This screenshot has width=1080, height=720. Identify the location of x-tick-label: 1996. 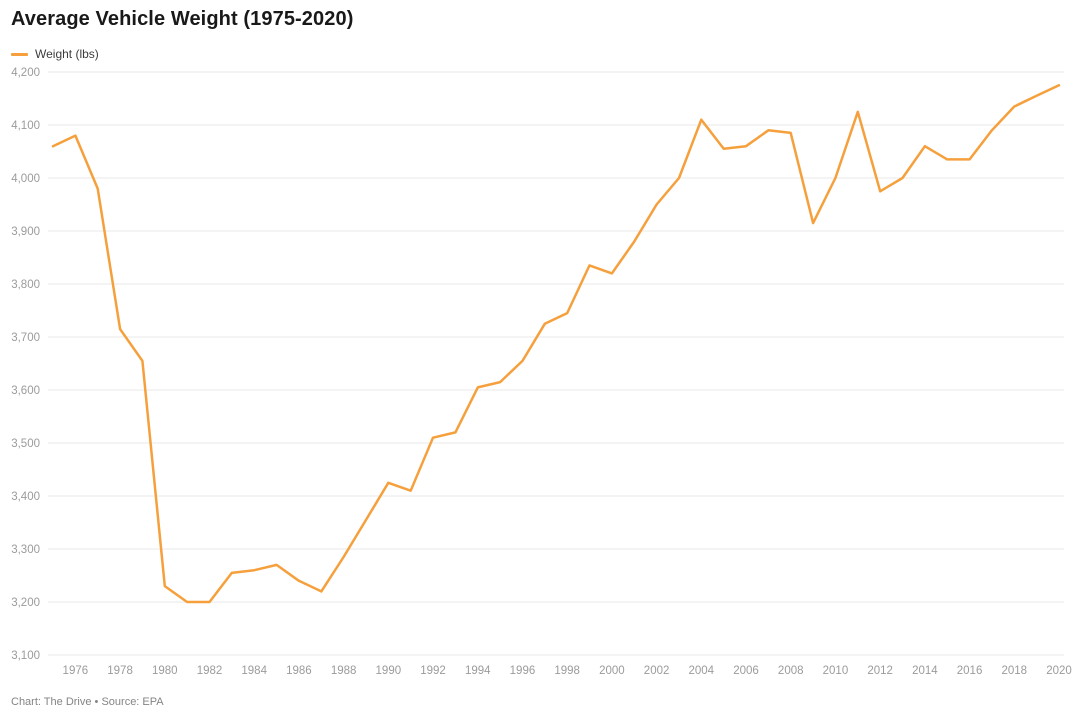
(523, 671).